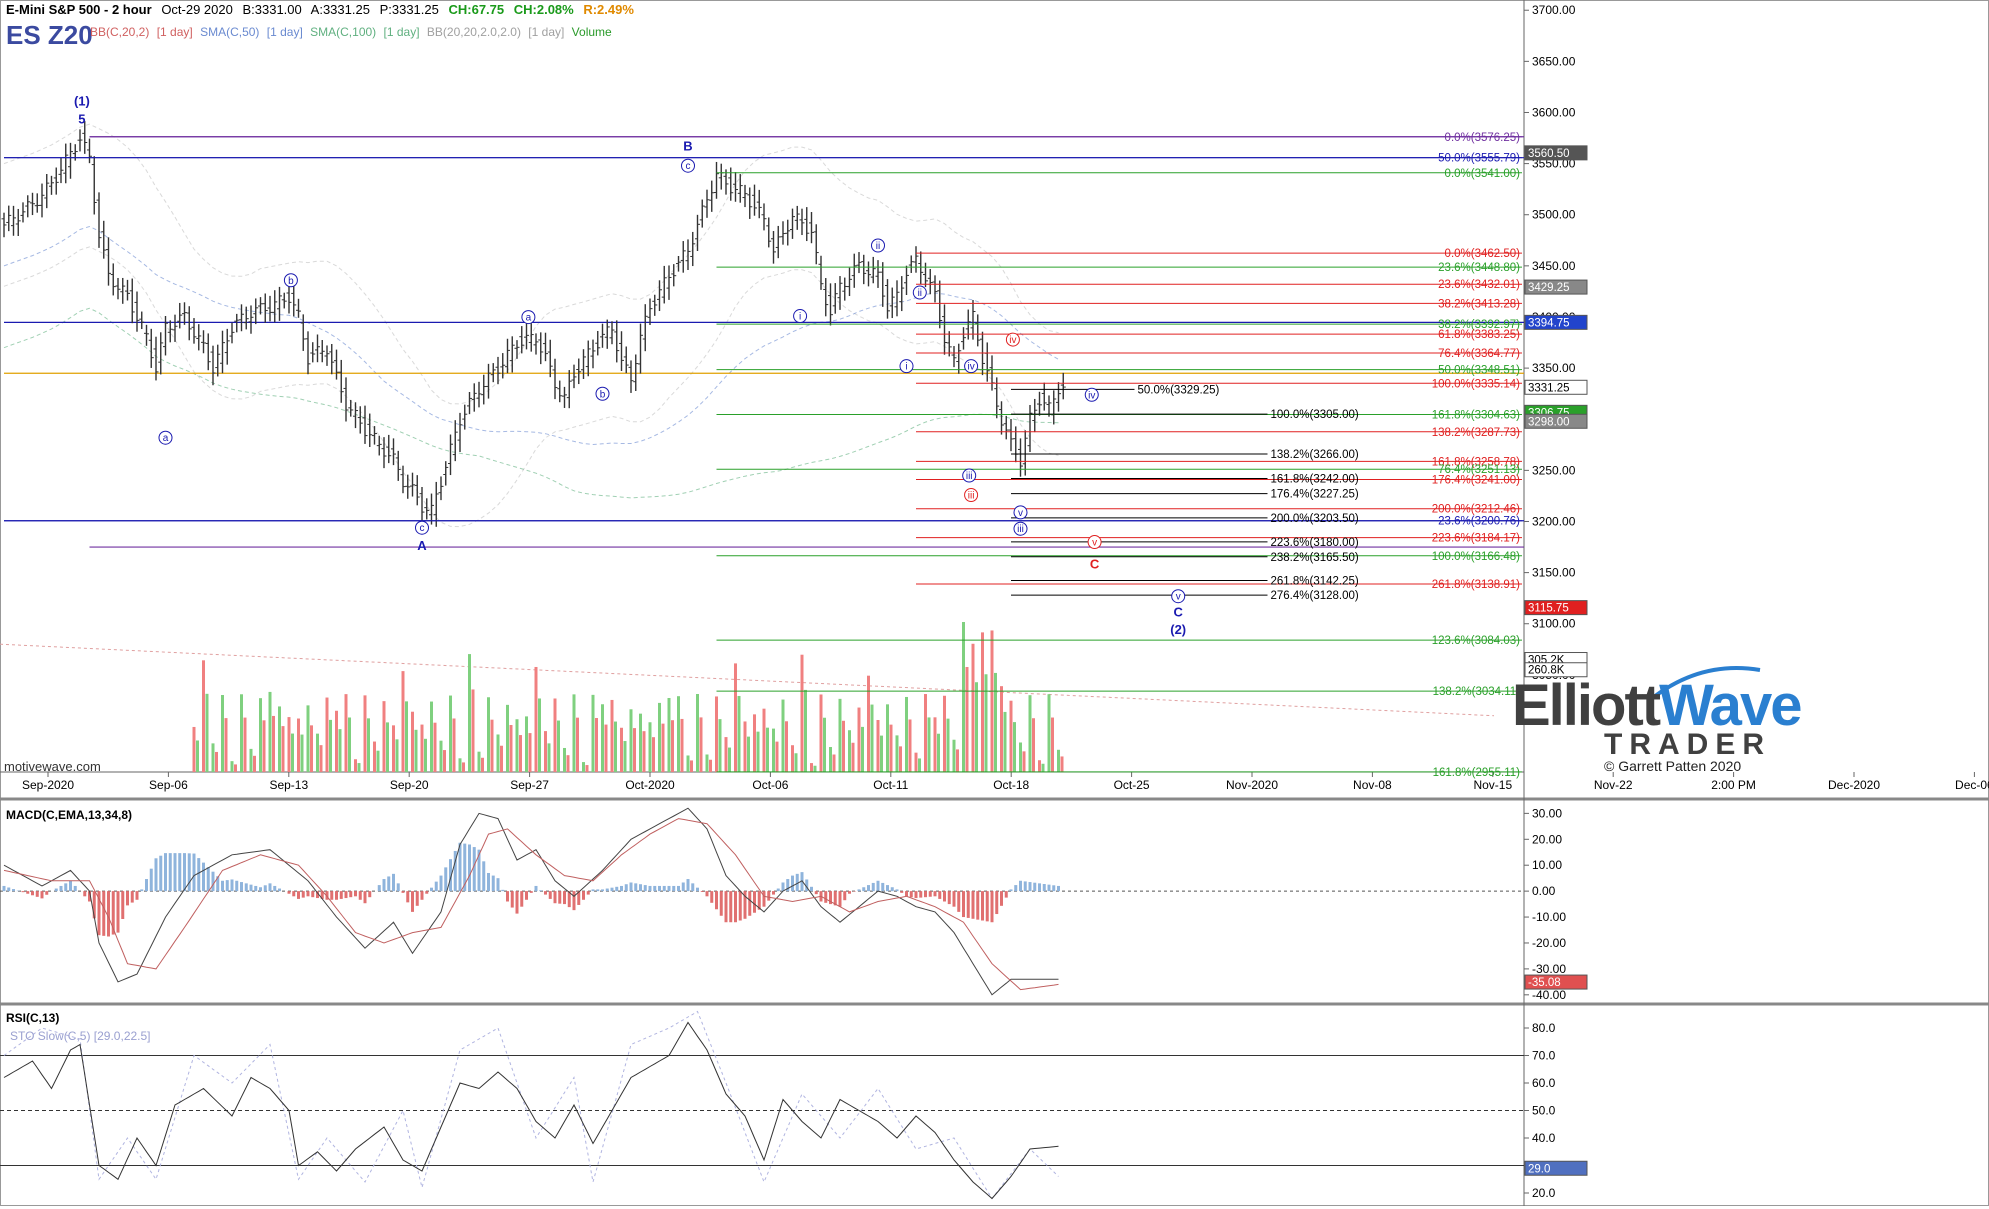 This screenshot has width=1989, height=1209. What do you see at coordinates (969, 476) in the screenshot?
I see `wave-label: iii` at bounding box center [969, 476].